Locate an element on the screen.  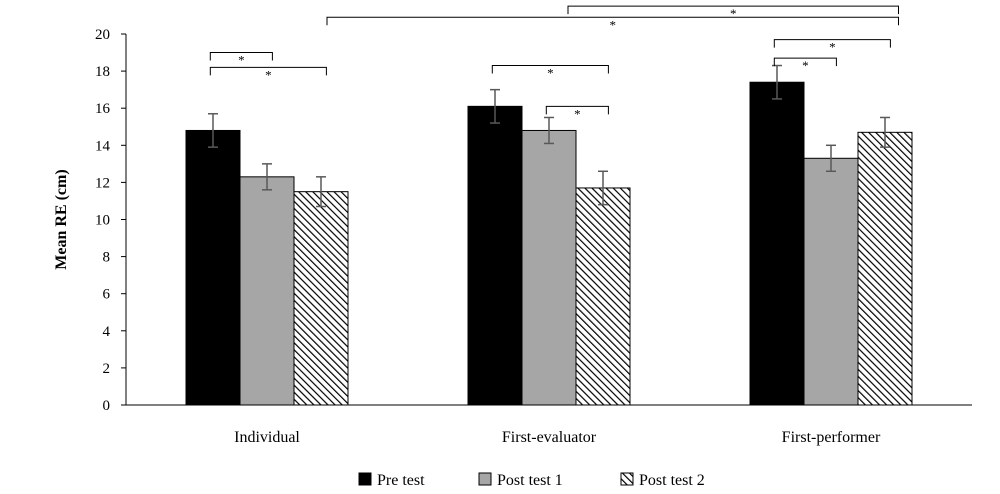
chart-legend: Pre test Post test 1 Post test 2 is located at coordinates (531, 480).